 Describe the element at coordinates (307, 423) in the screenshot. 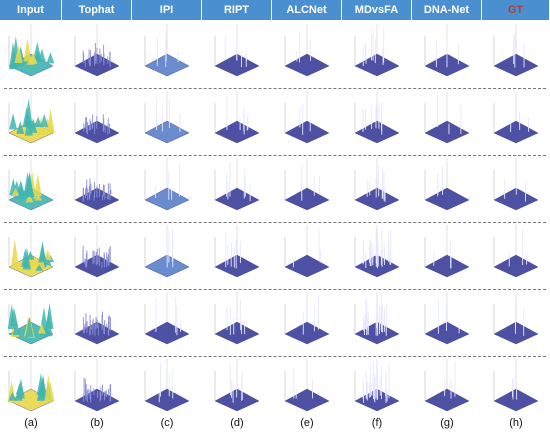

I see `column-caption-alcnet: (e)` at that location.